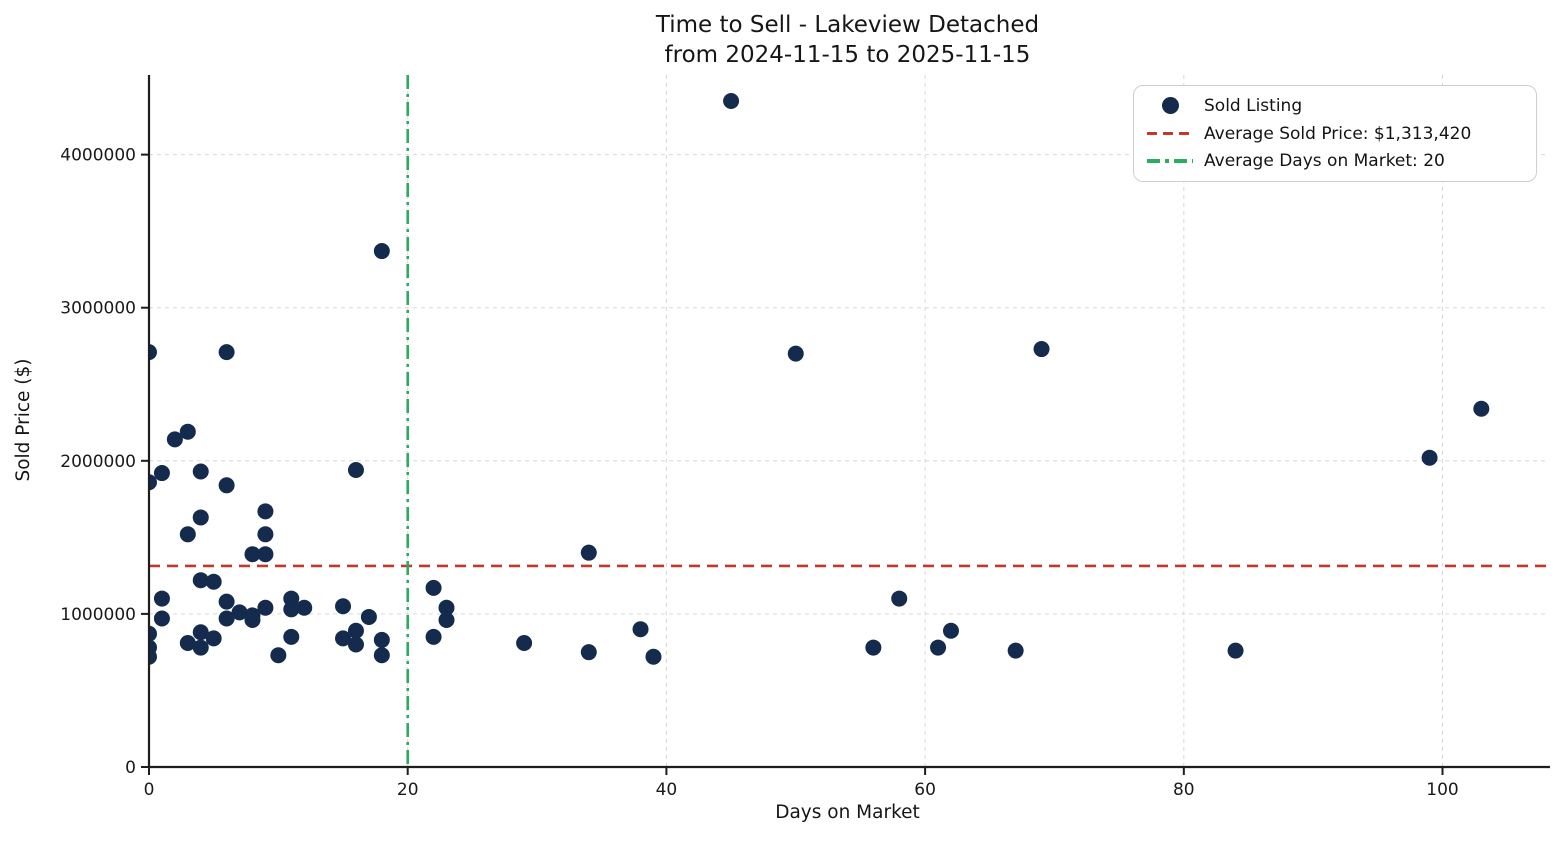  I want to click on x-tick-label: 60, so click(925, 790).